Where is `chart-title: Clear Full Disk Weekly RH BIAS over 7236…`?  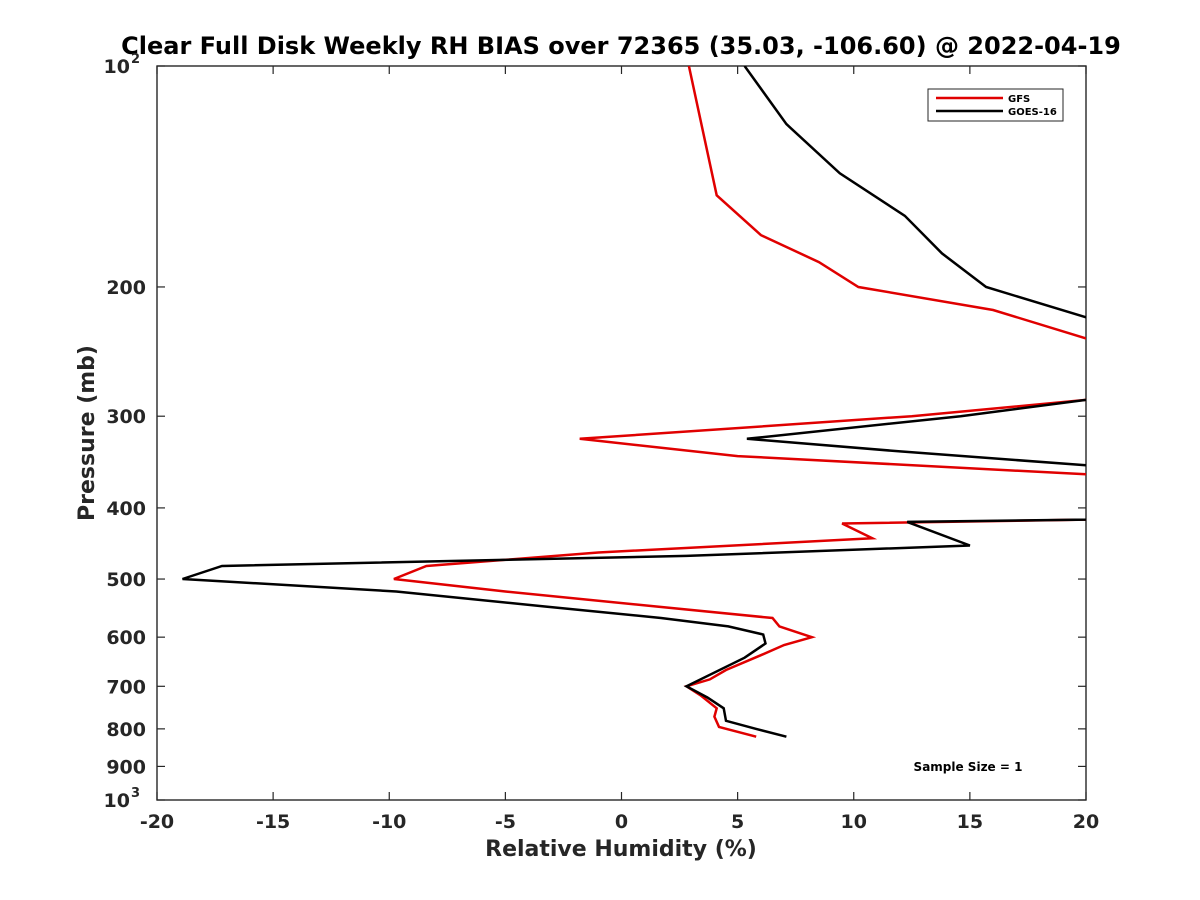 chart-title: Clear Full Disk Weekly RH BIAS over 7236… is located at coordinates (621, 46).